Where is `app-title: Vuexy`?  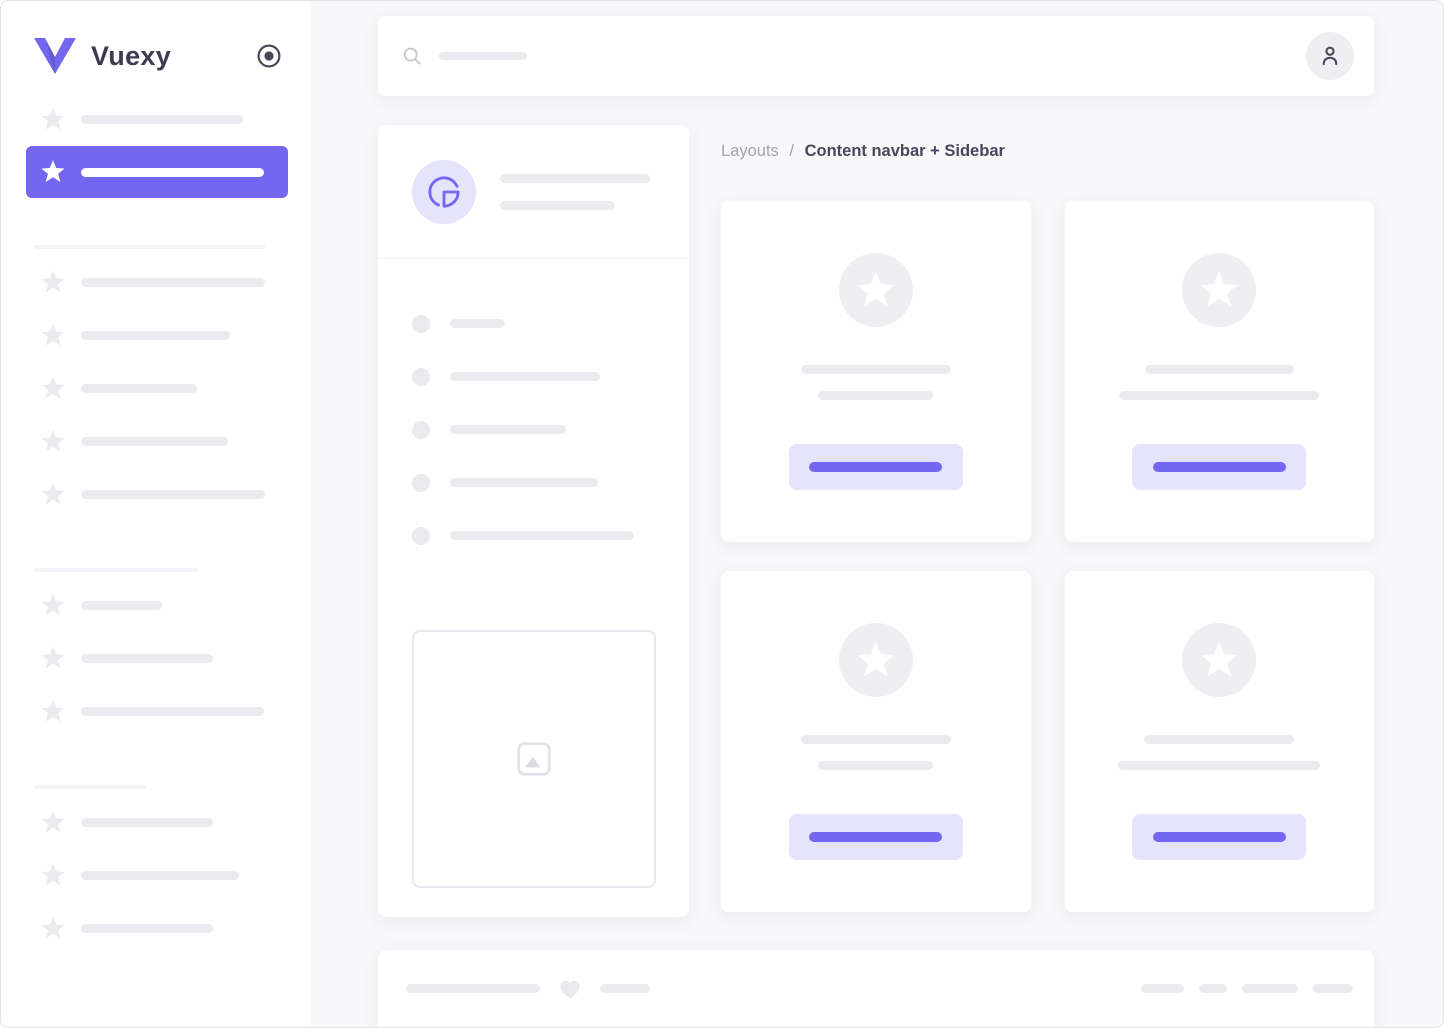 app-title: Vuexy is located at coordinates (131, 55).